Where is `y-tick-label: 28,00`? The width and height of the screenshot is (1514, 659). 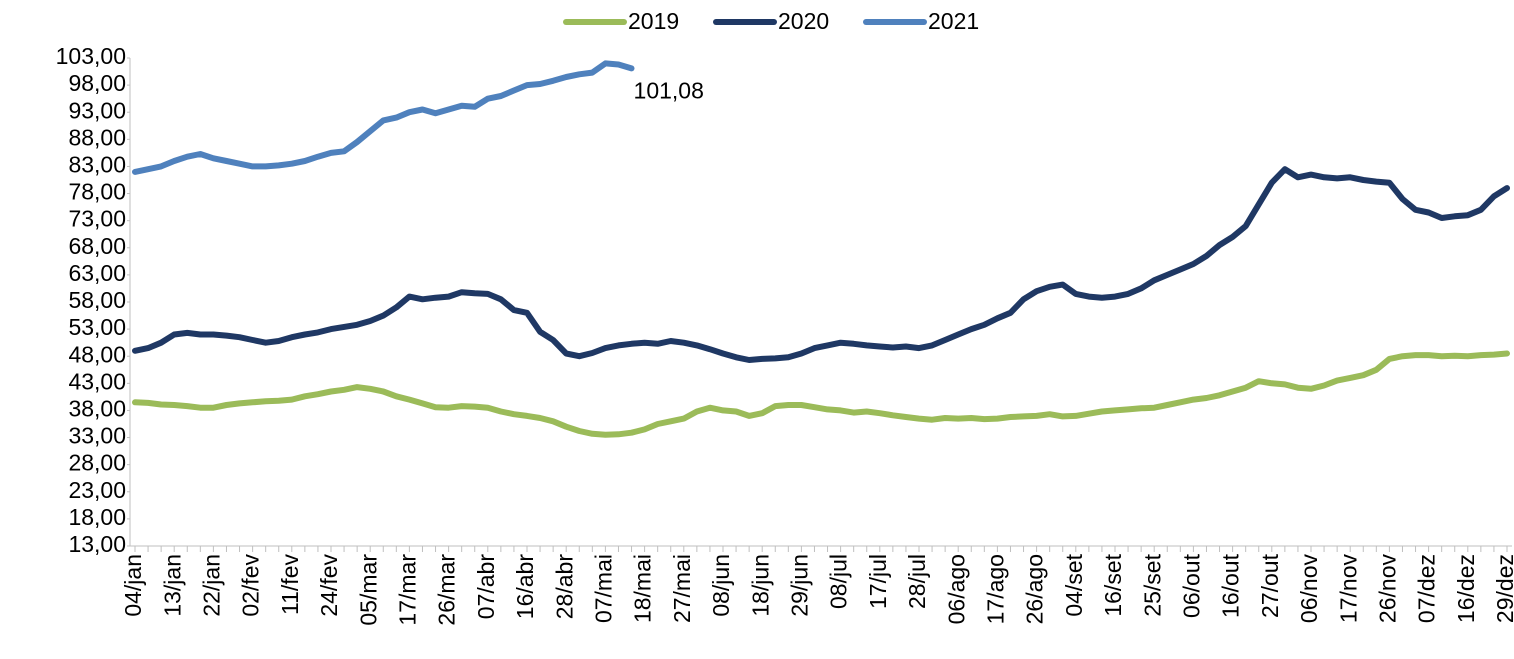 y-tick-label: 28,00 is located at coordinates (97, 463).